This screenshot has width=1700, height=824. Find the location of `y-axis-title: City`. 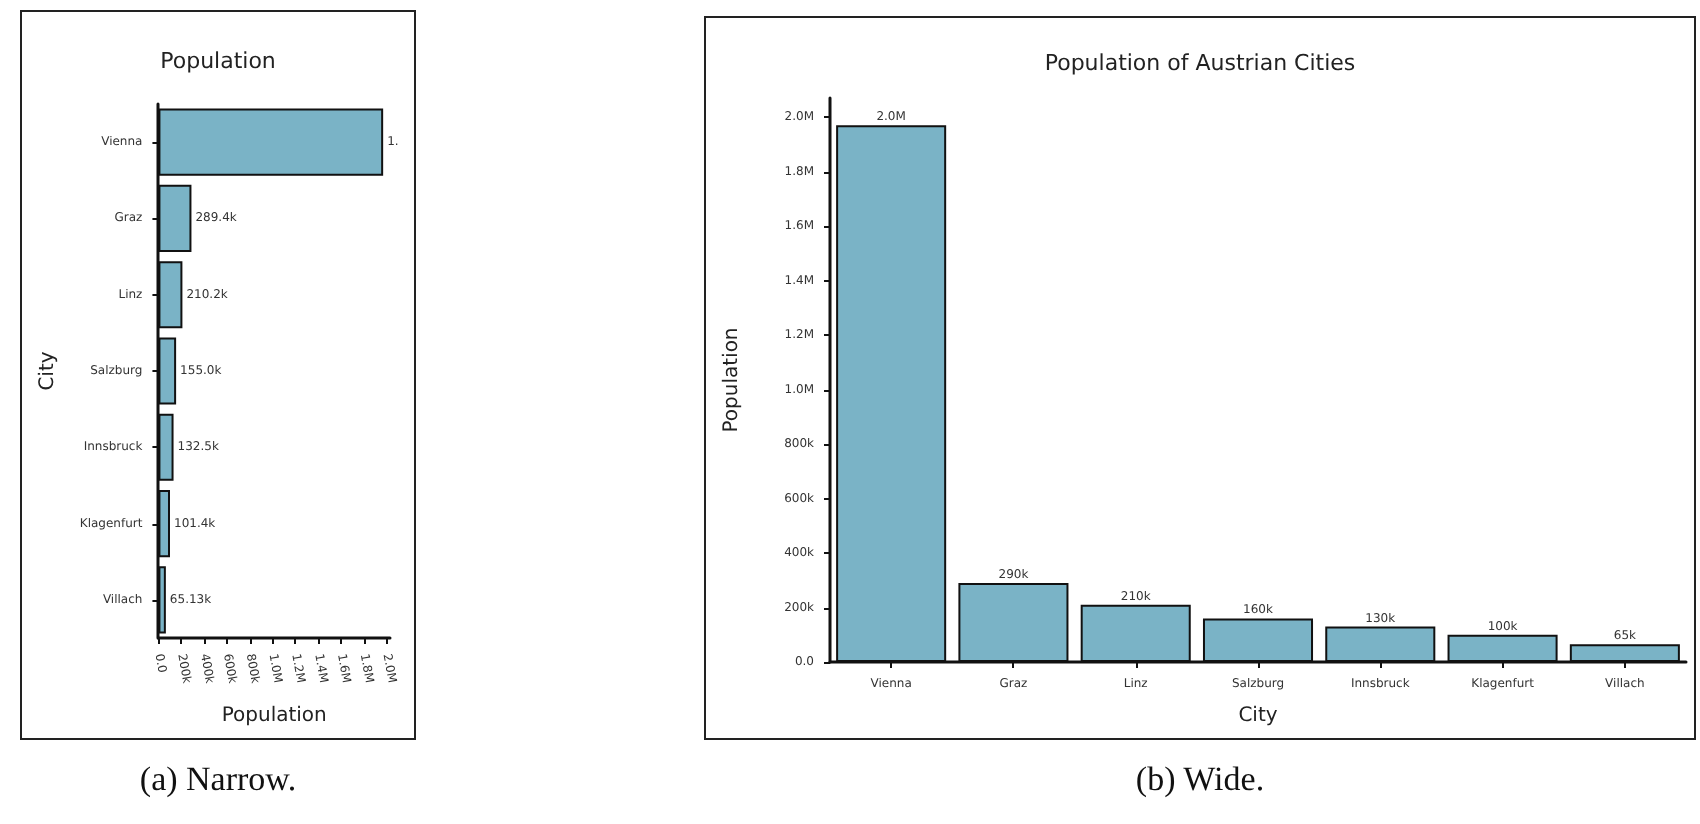

y-axis-title: City is located at coordinates (48, 371).